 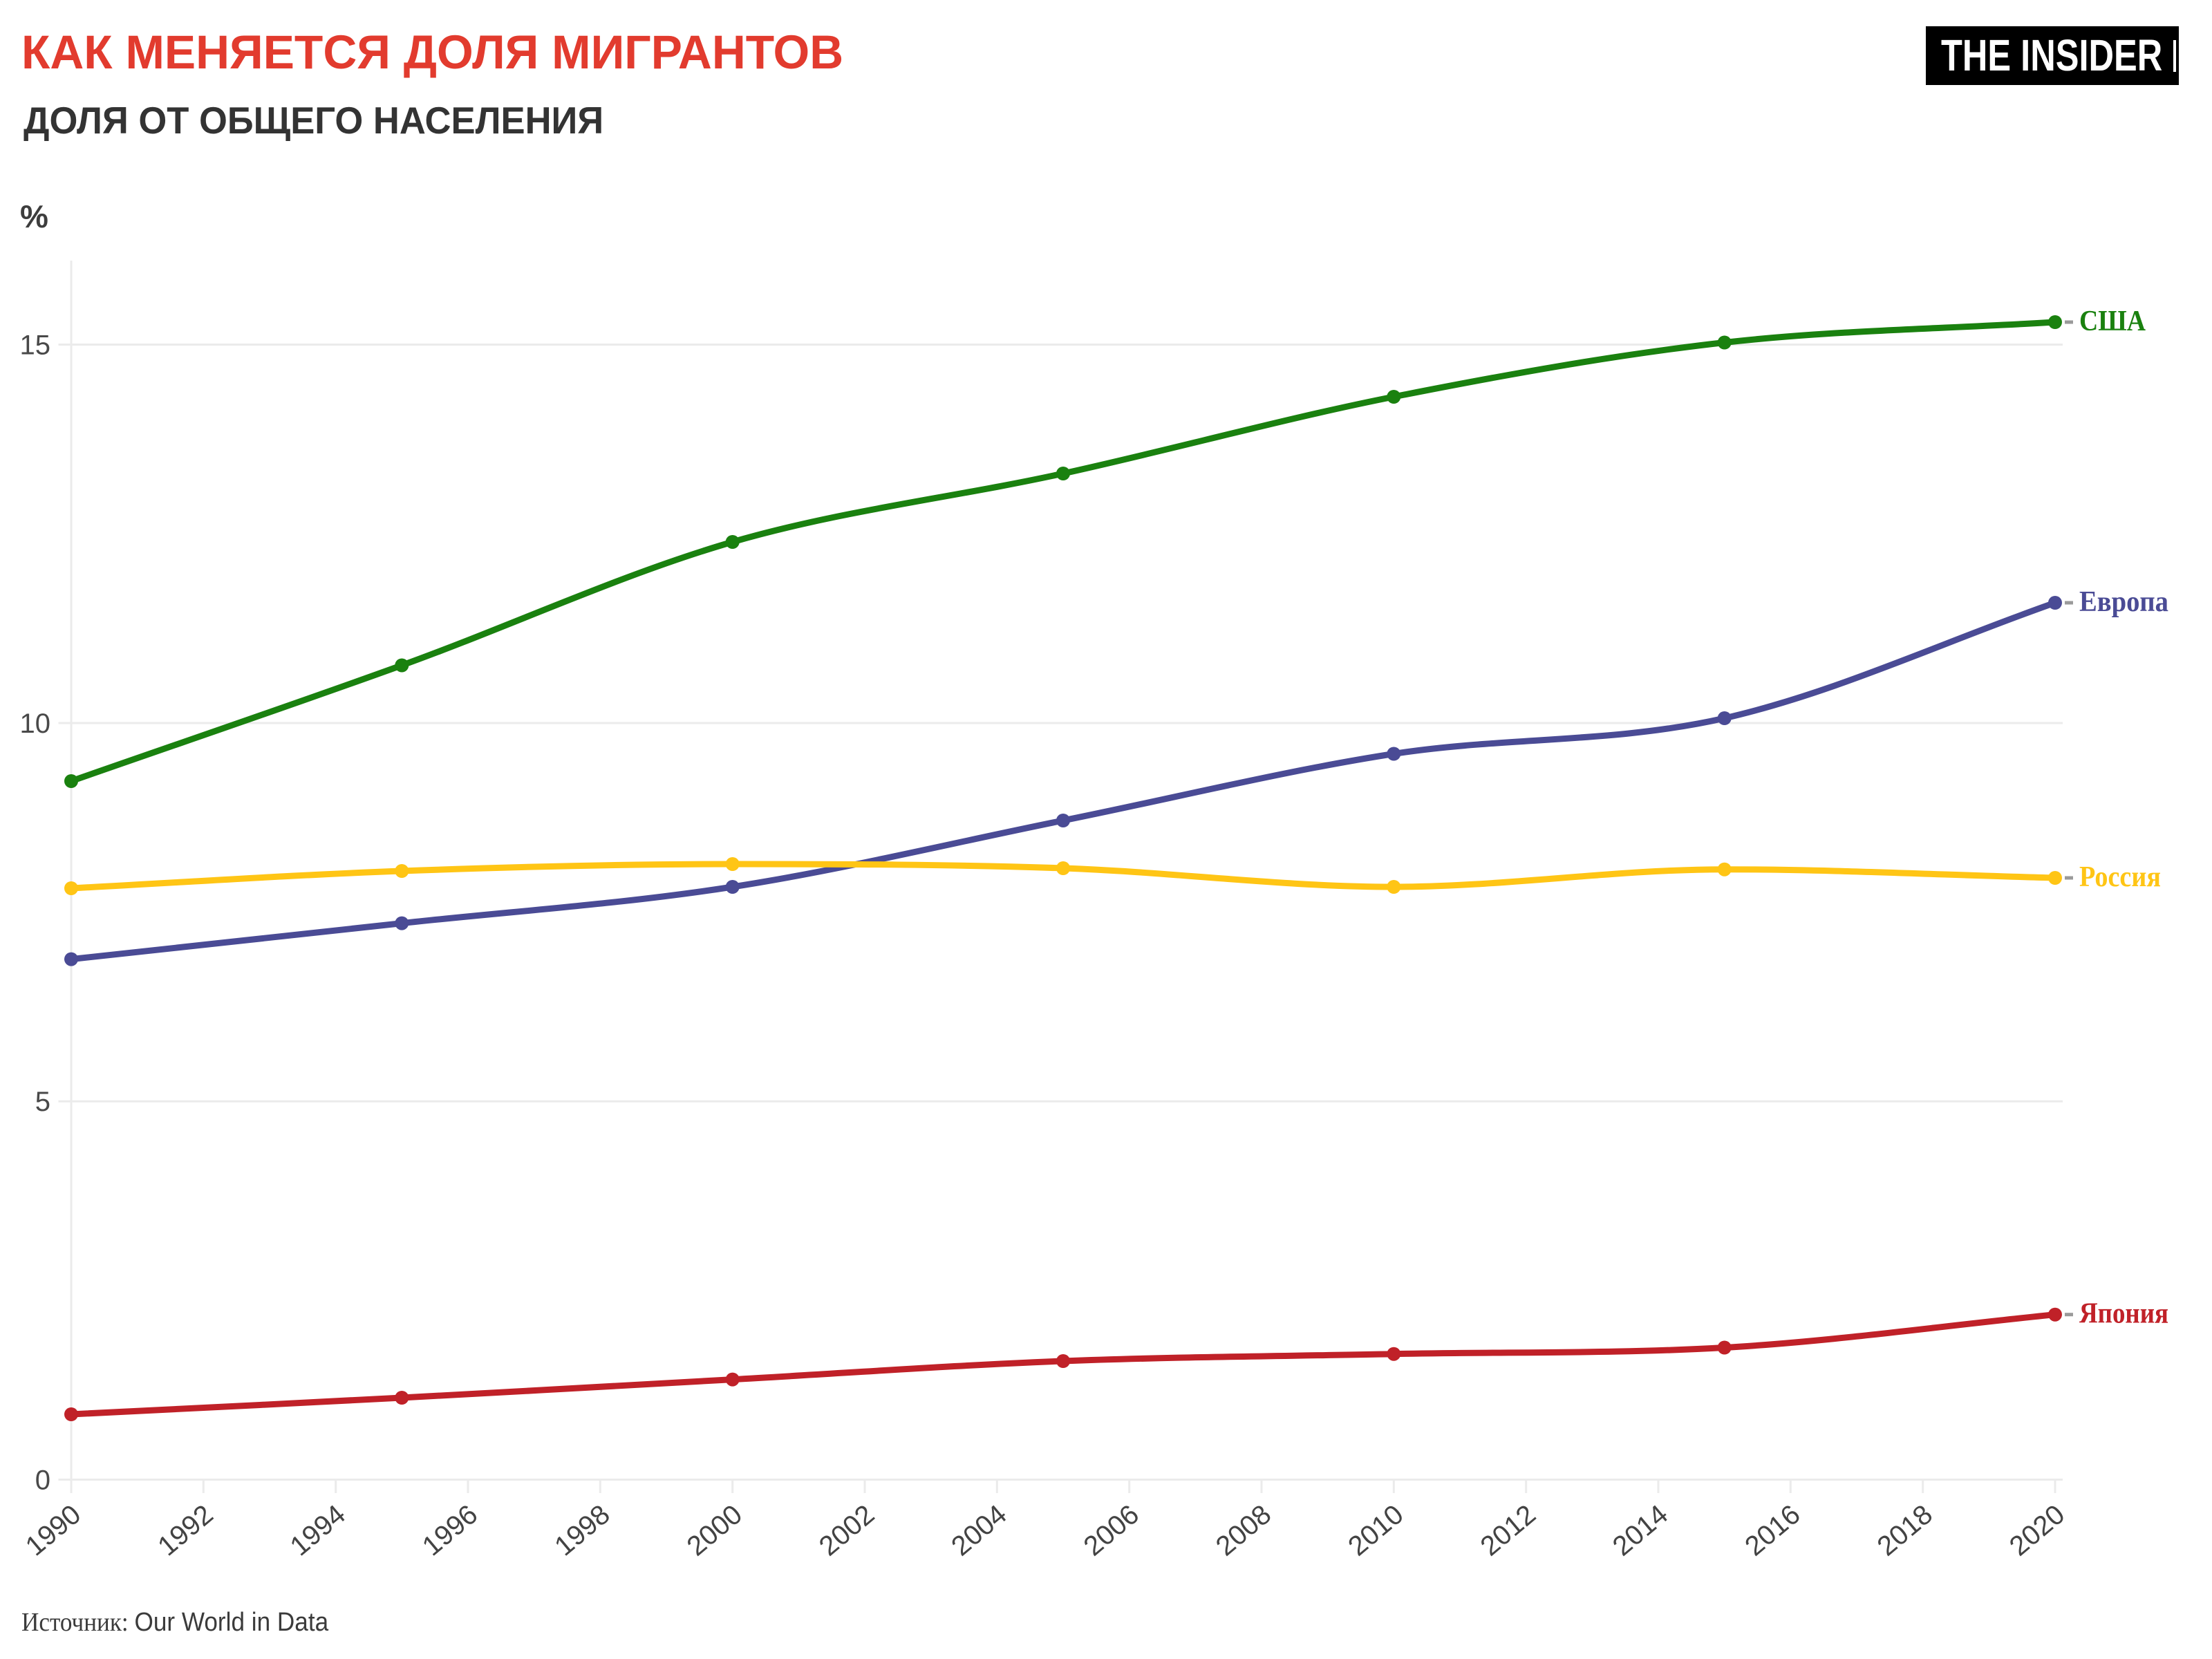 What do you see at coordinates (1111, 1530) in the screenshot?
I see `svg-text: 2006` at bounding box center [1111, 1530].